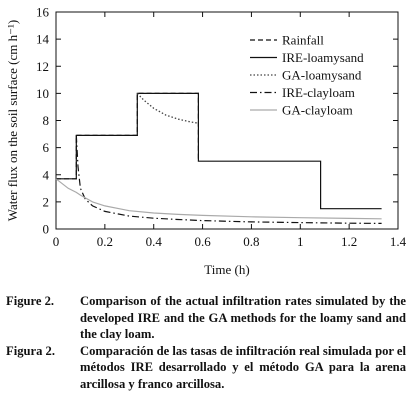 The image size is (411, 414). Describe the element at coordinates (46, 201) in the screenshot. I see `y-tick-label: 2` at that location.